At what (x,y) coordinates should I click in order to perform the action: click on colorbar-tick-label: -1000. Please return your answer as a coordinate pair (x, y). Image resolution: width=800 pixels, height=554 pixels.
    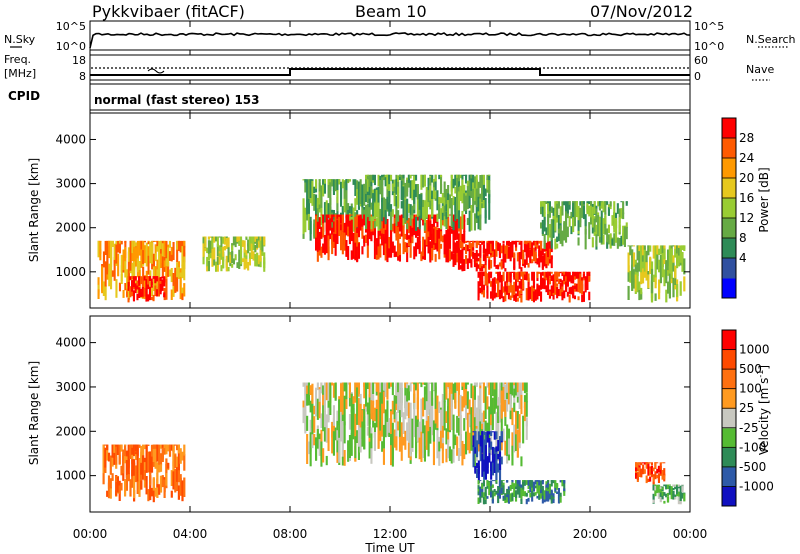
    Looking at the image, I should click on (756, 486).